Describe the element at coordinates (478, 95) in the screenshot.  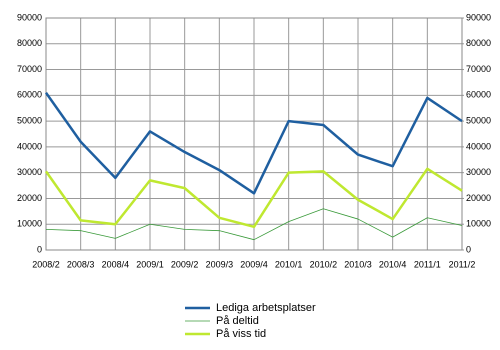
I see `y2-tick-label: 60000` at that location.